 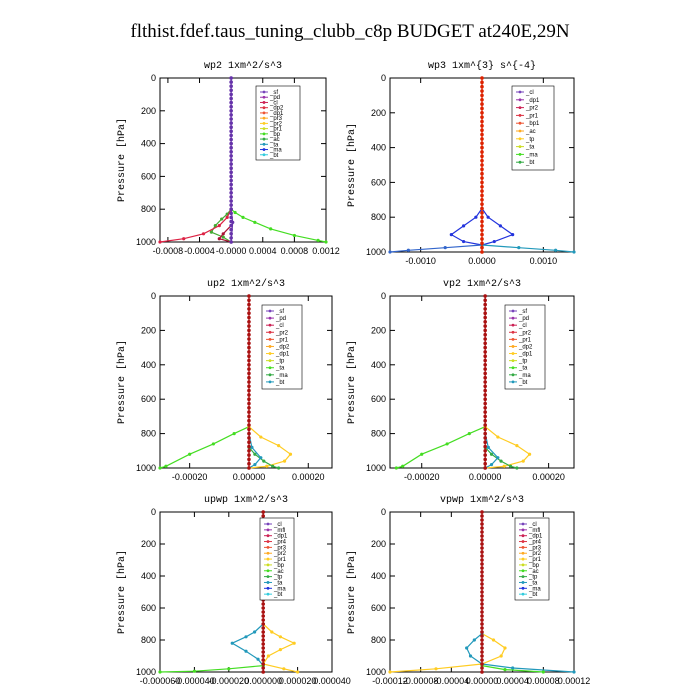 What do you see at coordinates (532, 101) in the screenshot?
I see `legend-entry: _dp1` at bounding box center [532, 101].